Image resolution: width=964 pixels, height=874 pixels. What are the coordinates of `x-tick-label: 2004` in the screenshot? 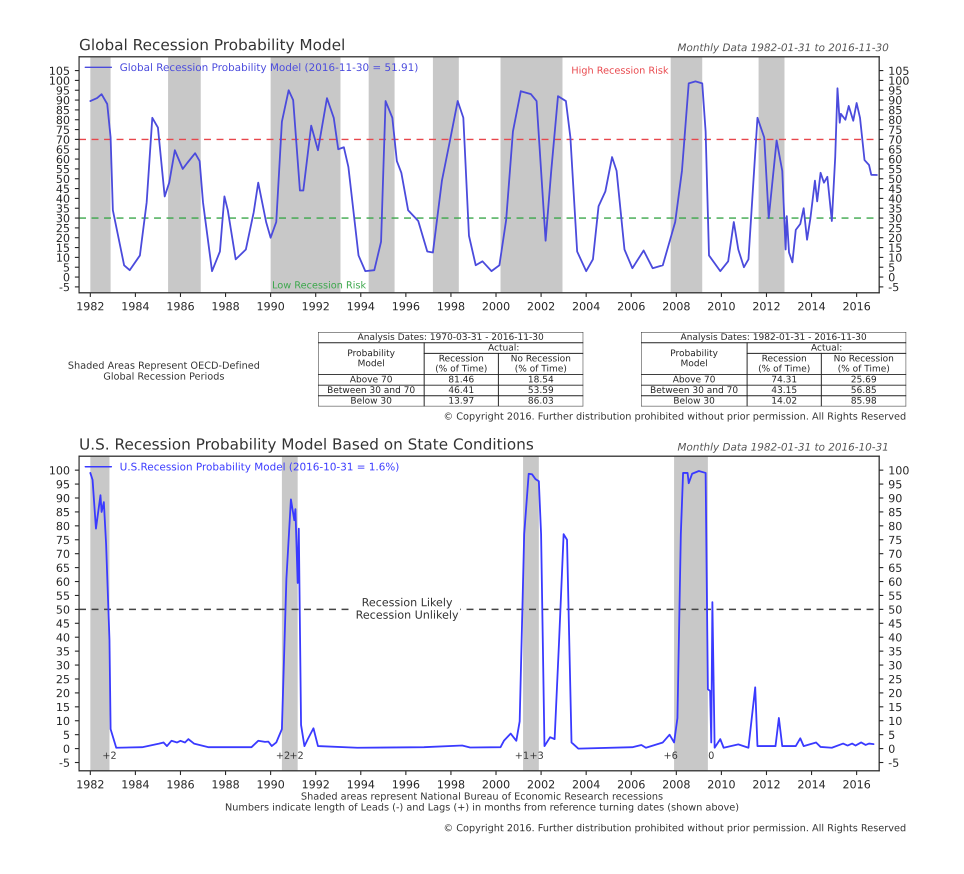 It's located at (586, 784).